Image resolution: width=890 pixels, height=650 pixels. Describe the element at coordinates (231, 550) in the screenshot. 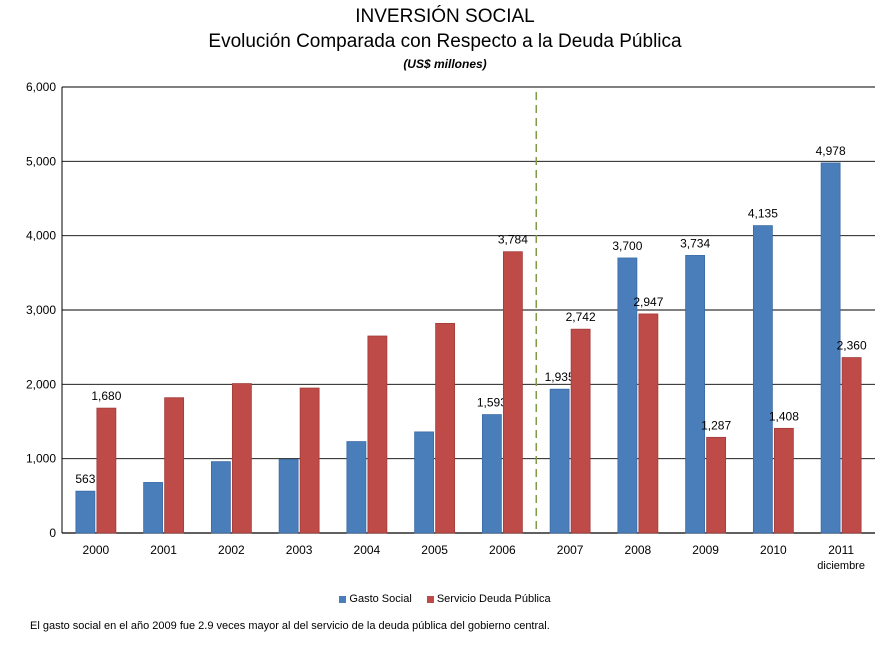

I see `x-tick-label: 2002` at that location.